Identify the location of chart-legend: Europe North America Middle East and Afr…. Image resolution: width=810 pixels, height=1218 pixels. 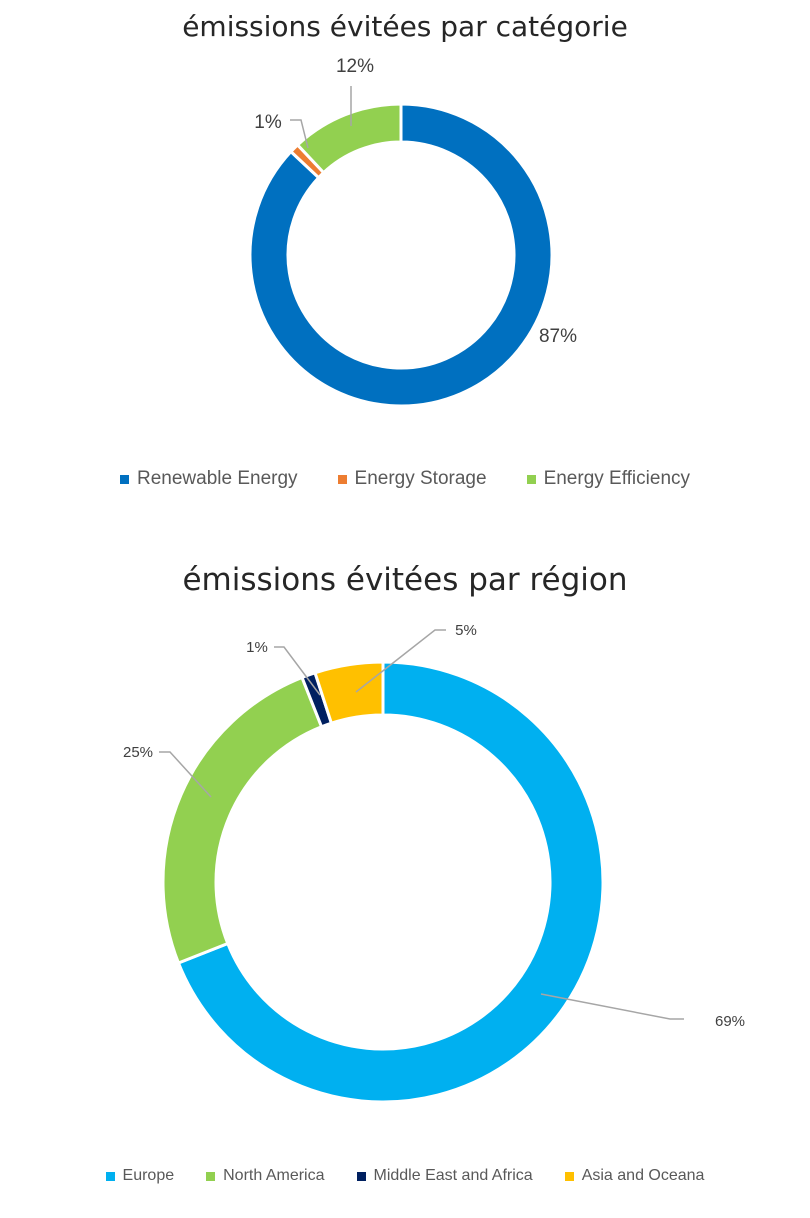
(405, 1176).